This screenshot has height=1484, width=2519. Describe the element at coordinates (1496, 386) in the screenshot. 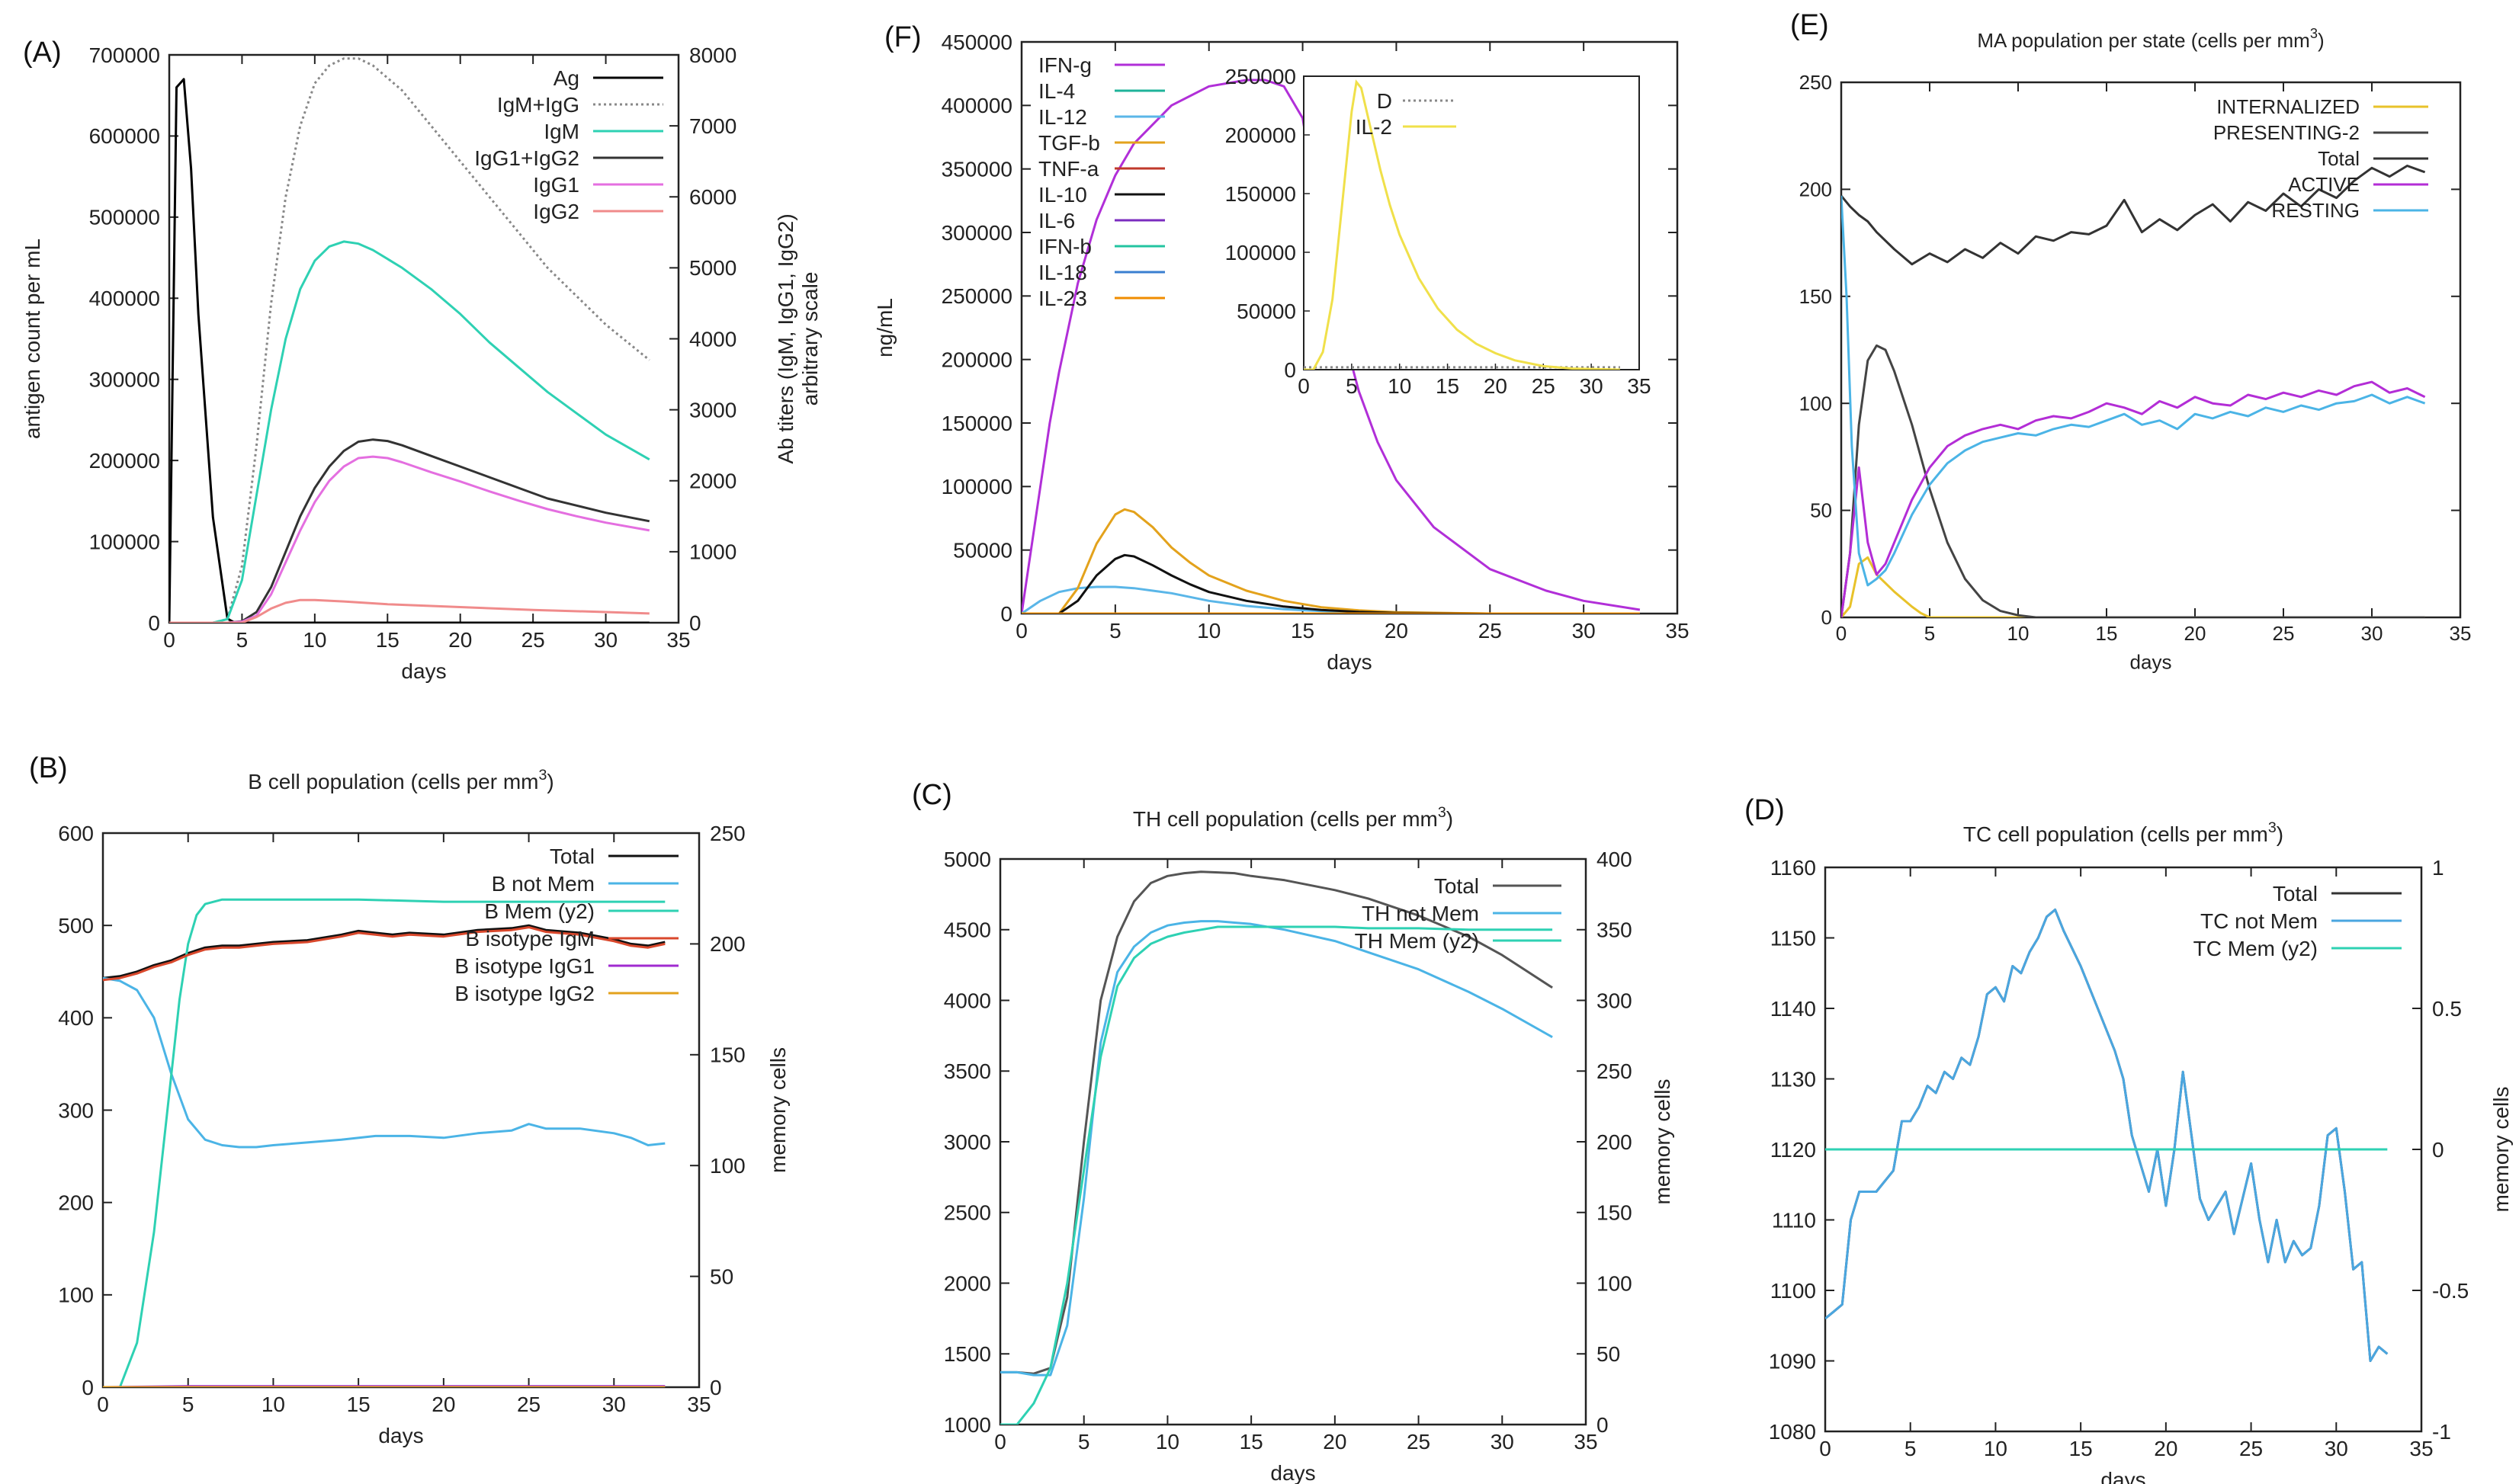

I see `inset-x-tick-label: 20` at that location.